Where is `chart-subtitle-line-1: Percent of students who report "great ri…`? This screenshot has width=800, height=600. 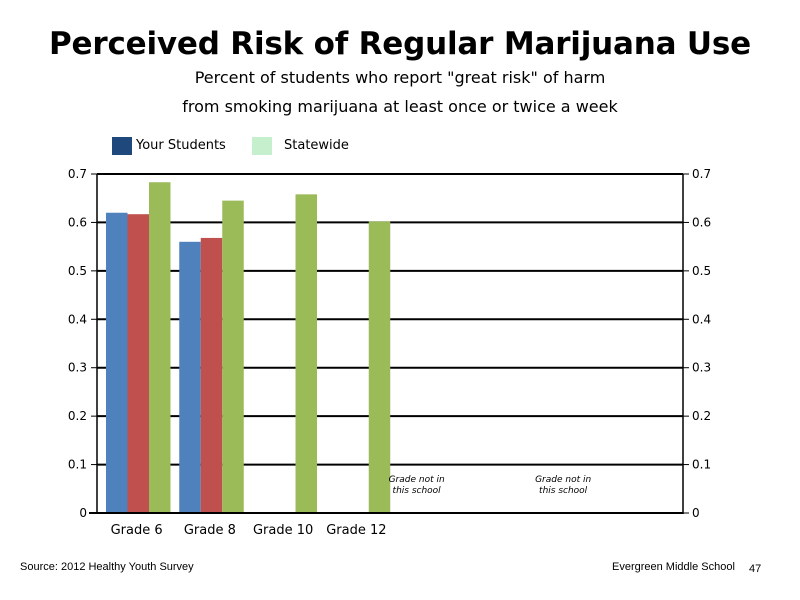
chart-subtitle-line-1: Percent of students who report "great ri… is located at coordinates (400, 77).